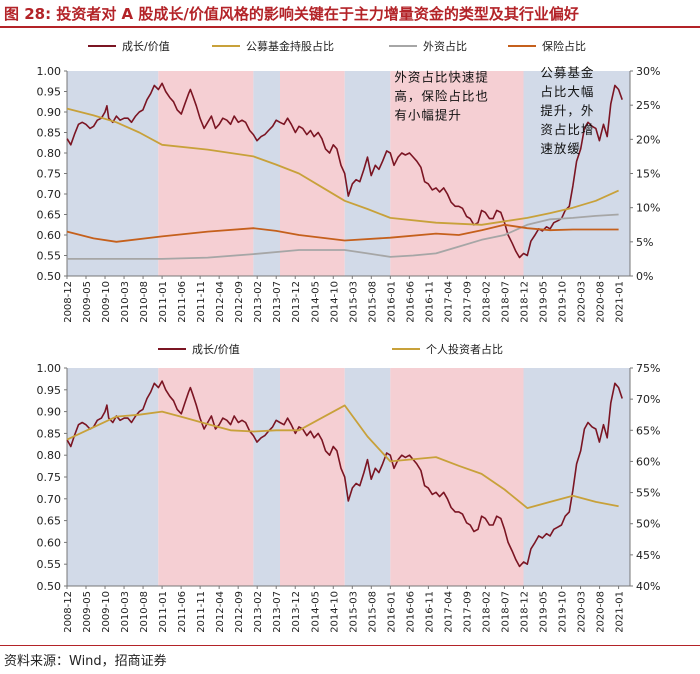 The height and width of the screenshot is (674, 700). I want to click on annotation-fund: 提升，外, so click(567, 110).